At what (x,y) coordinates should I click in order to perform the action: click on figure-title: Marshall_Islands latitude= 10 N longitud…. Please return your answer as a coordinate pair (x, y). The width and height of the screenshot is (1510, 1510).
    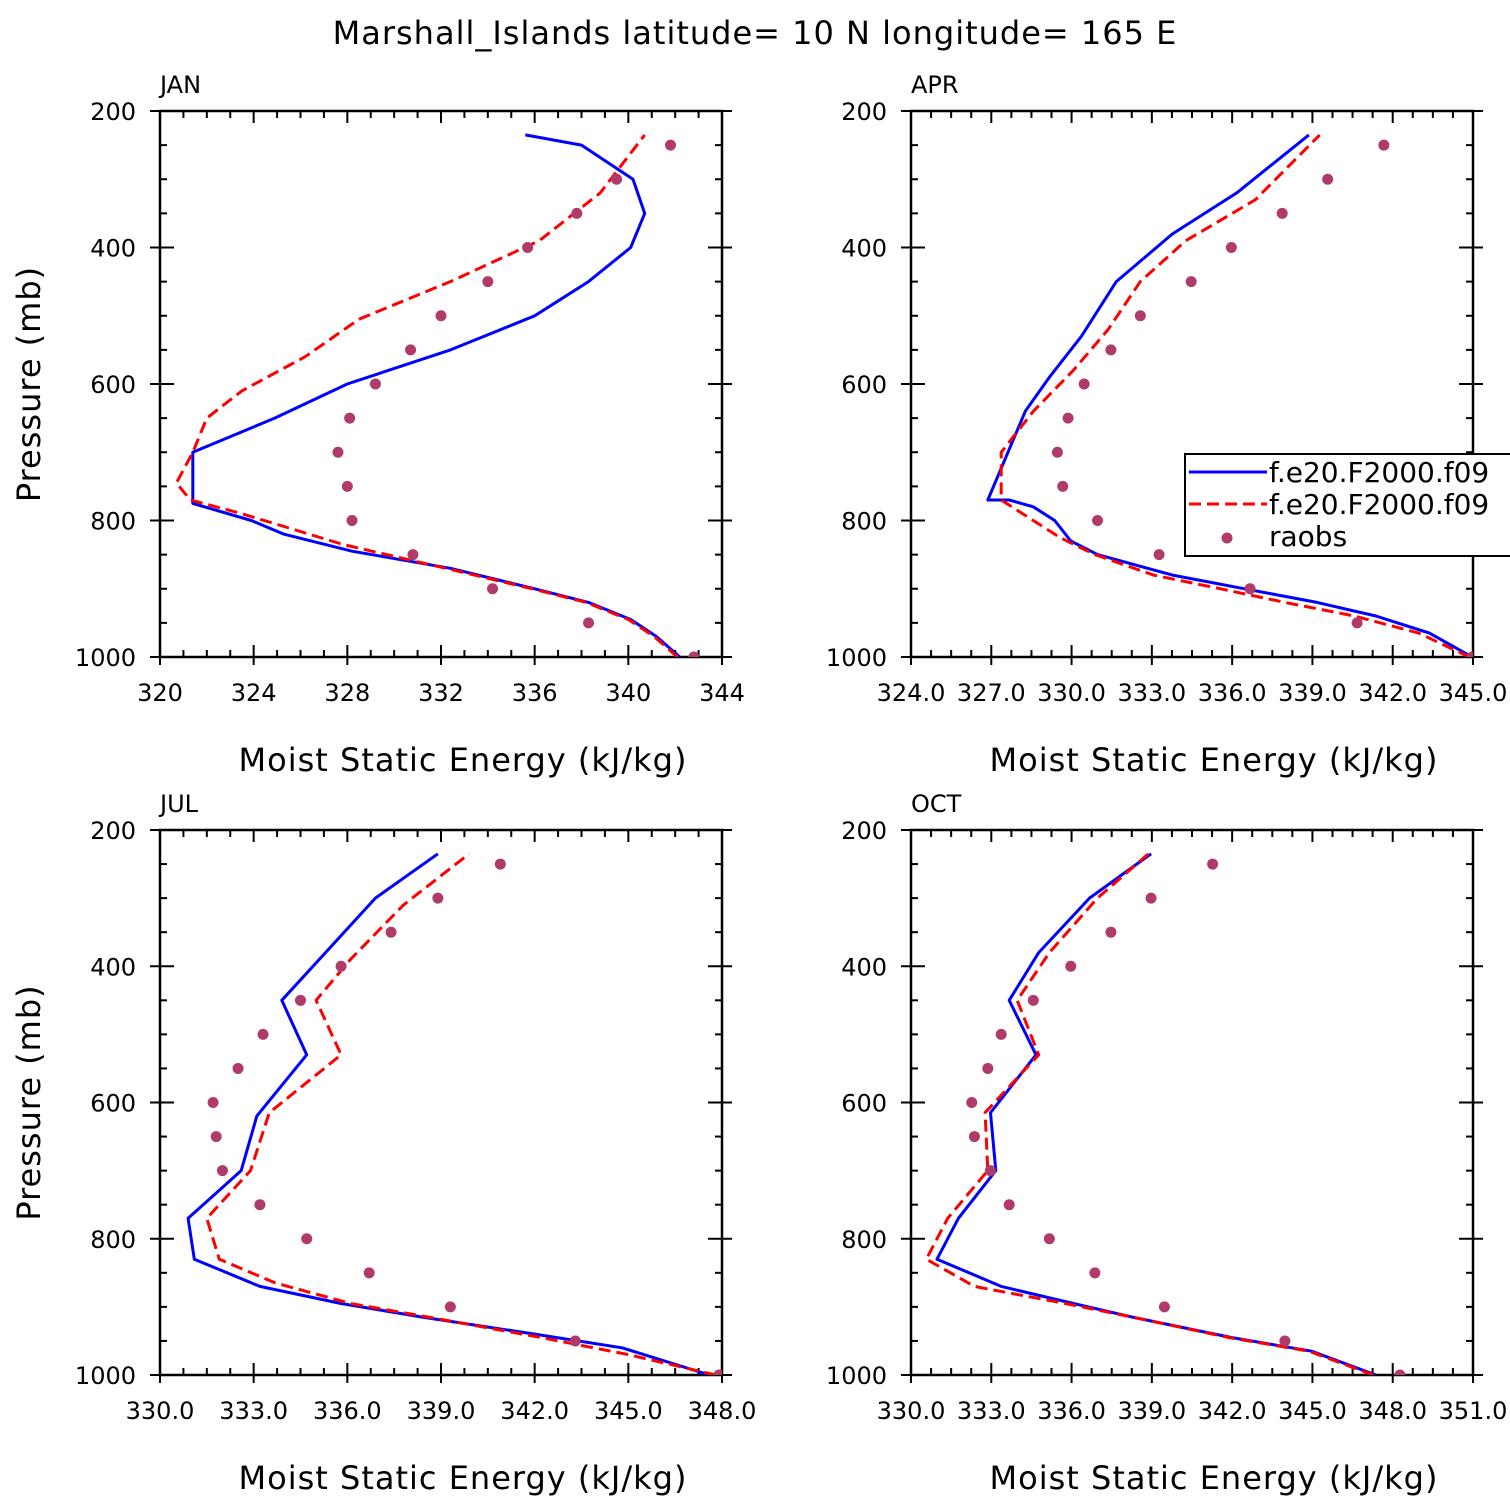
    Looking at the image, I should click on (755, 33).